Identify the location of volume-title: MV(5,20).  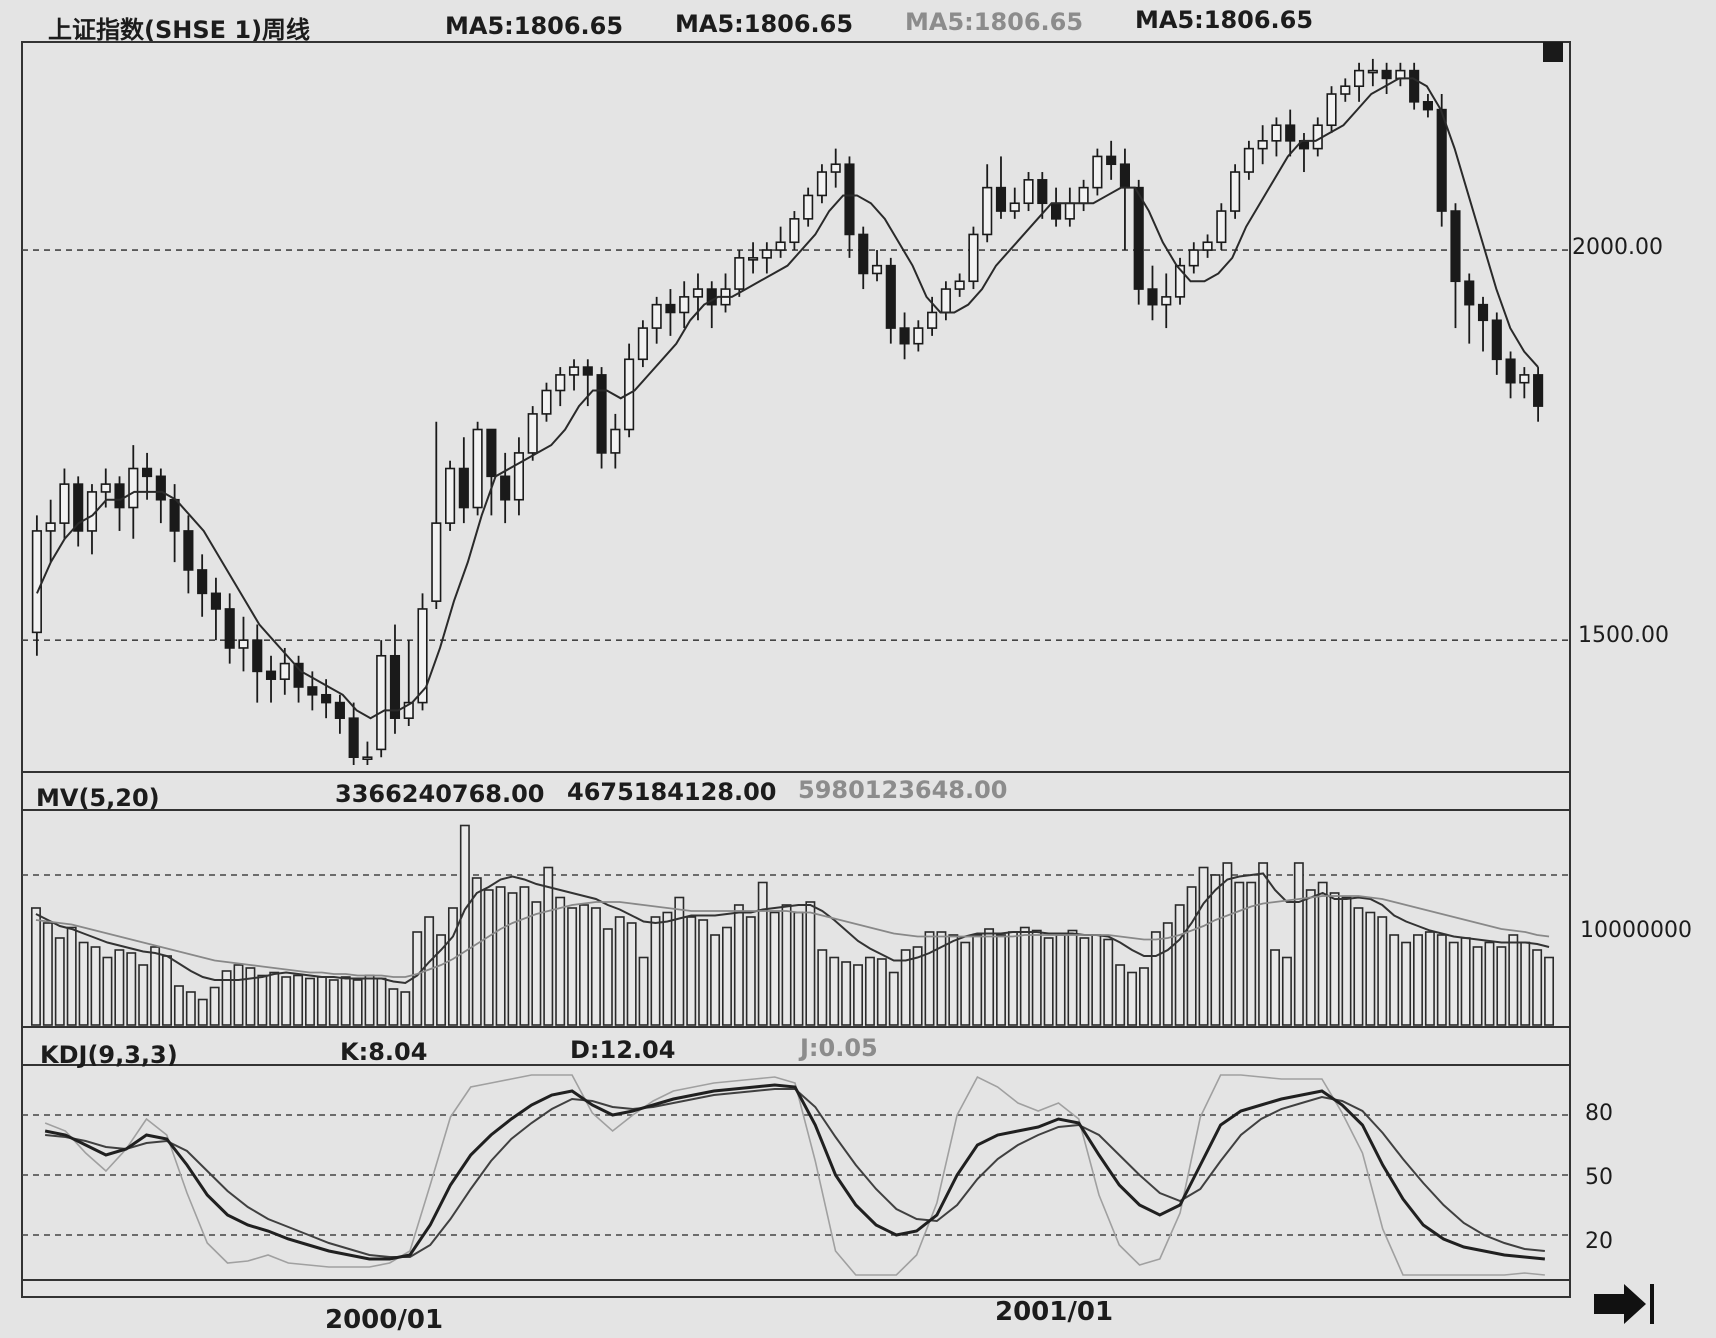
(98, 798).